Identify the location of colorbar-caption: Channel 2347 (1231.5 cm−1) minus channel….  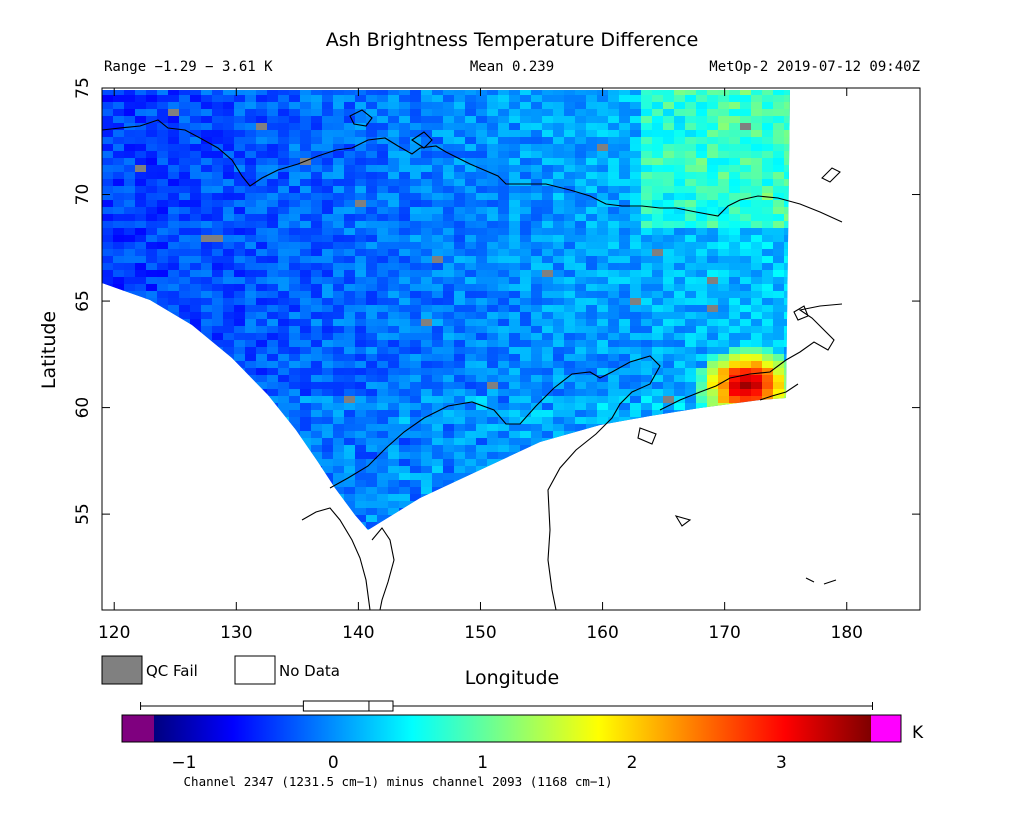
(398, 781).